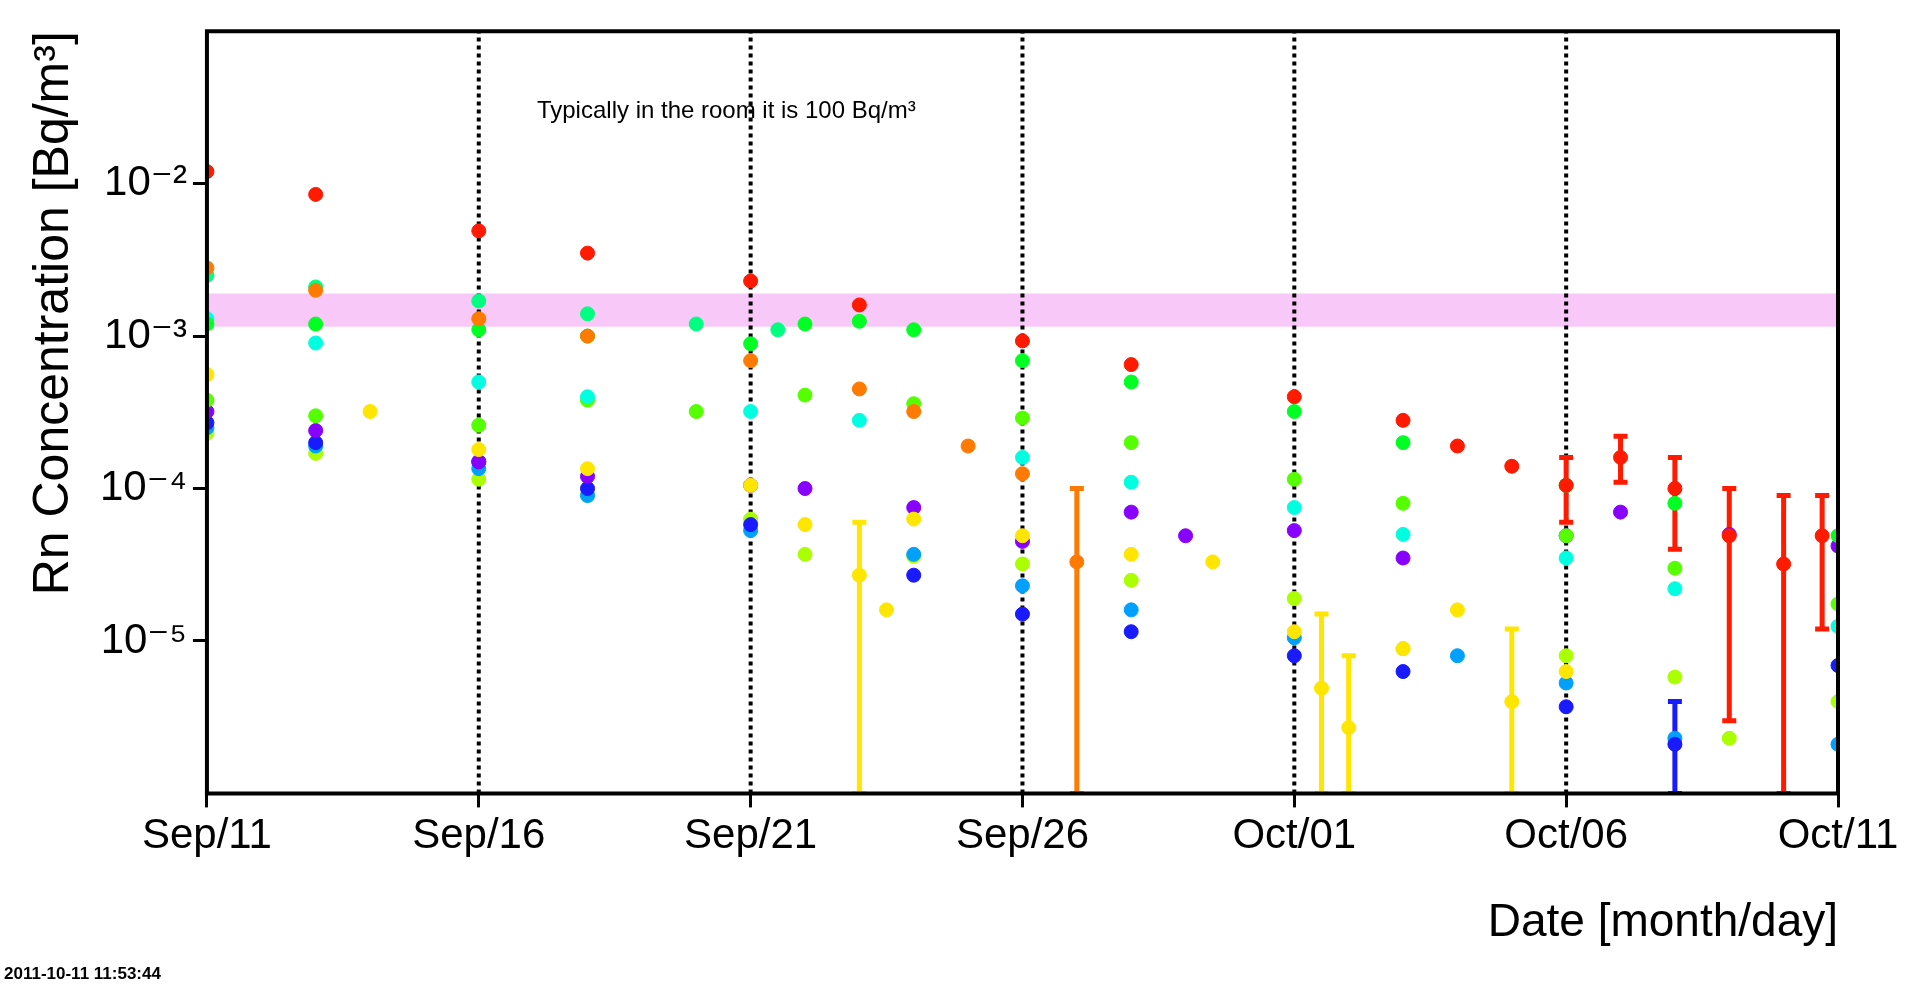  What do you see at coordinates (751, 834) in the screenshot?
I see `x-tick-label: Sep/21` at bounding box center [751, 834].